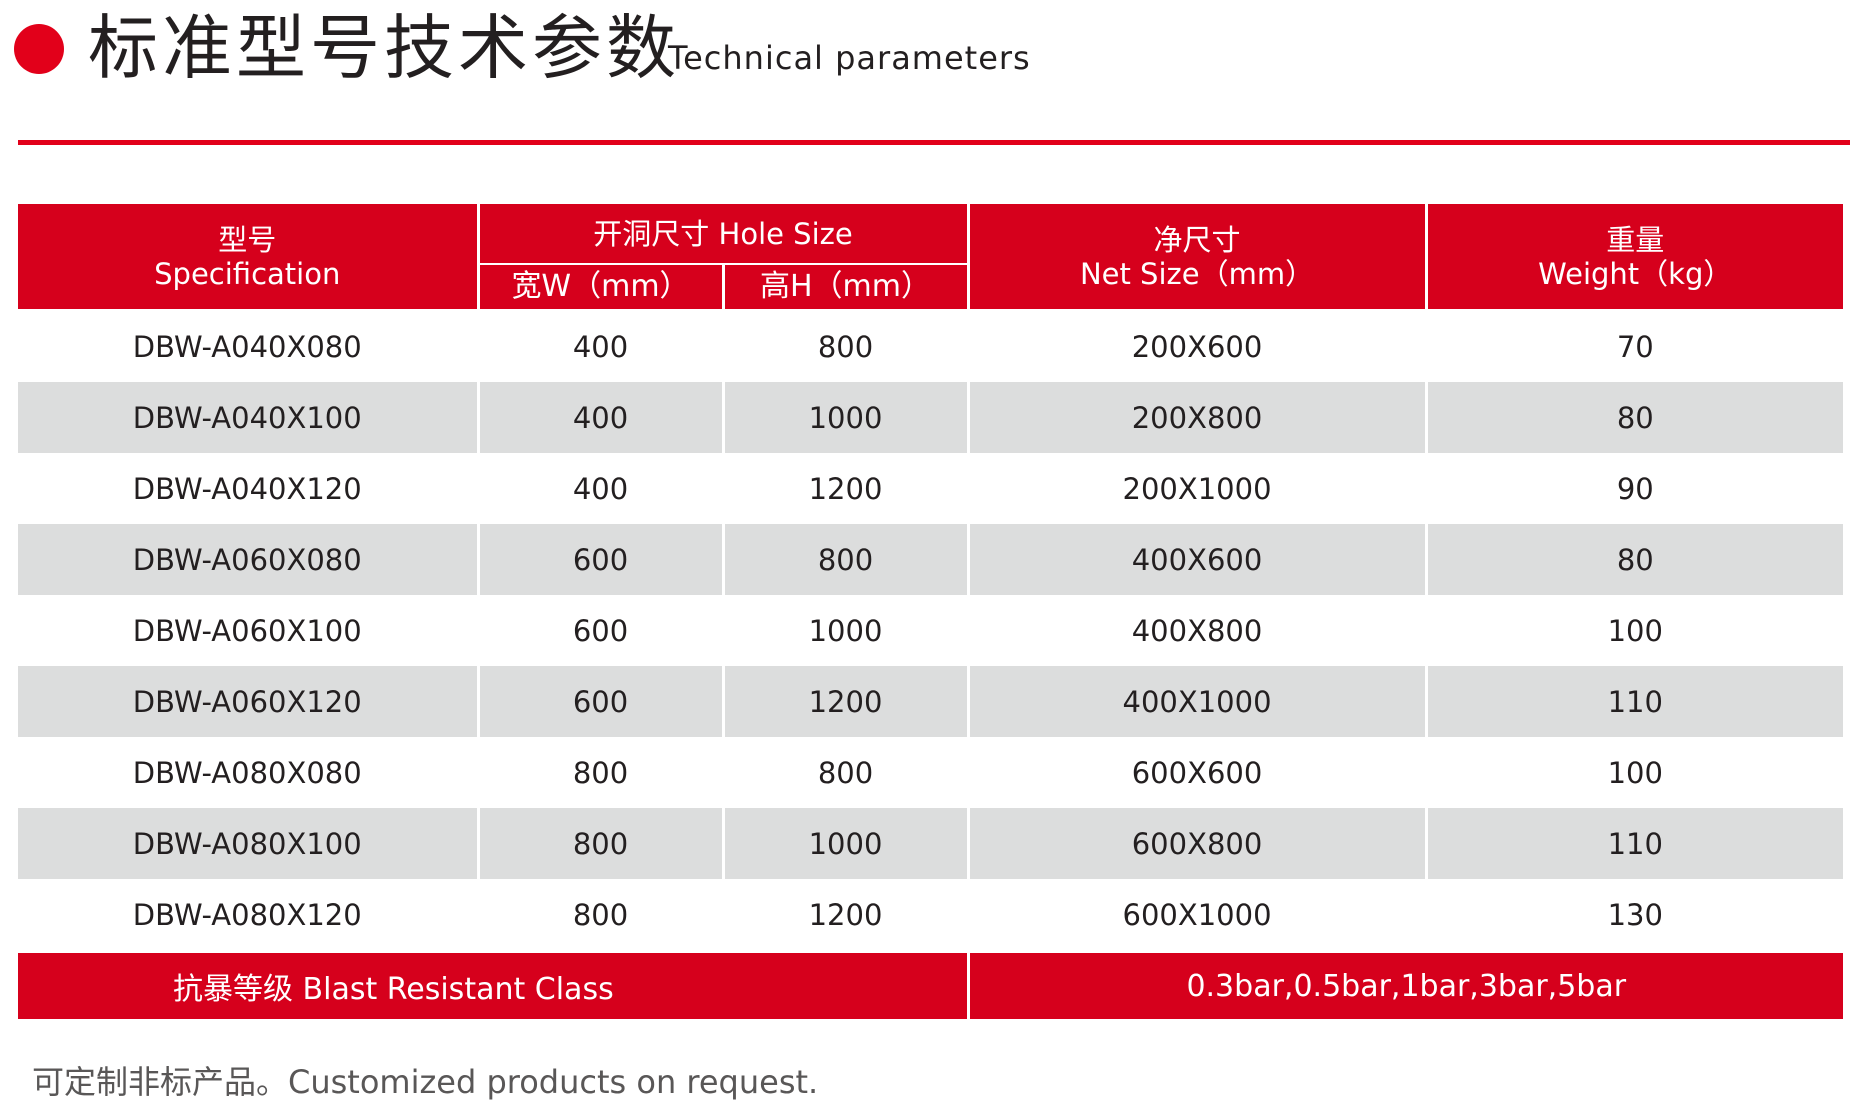  What do you see at coordinates (493, 984) in the screenshot?
I see `blast-class-label: 抗暴等级 Blast Resistant Class` at bounding box center [493, 984].